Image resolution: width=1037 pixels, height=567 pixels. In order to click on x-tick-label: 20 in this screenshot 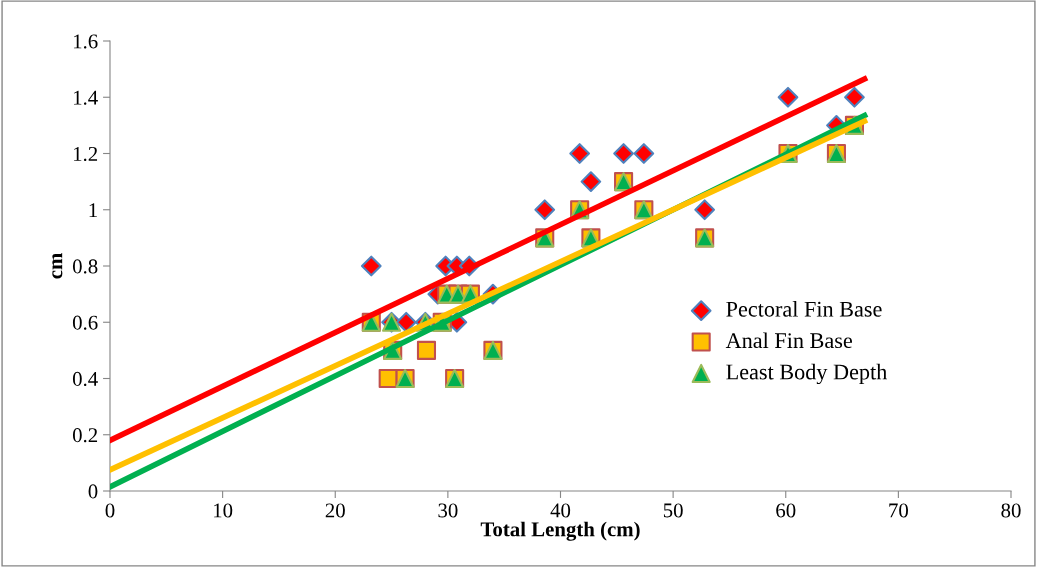, I will do `click(335, 510)`.